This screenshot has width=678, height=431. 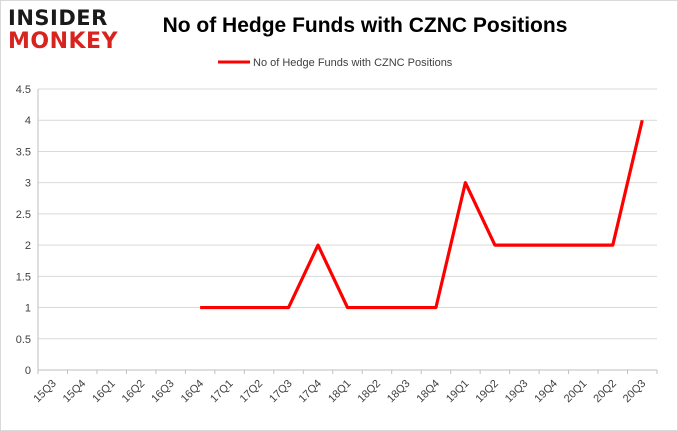 What do you see at coordinates (311, 392) in the screenshot?
I see `x-tick-label: 17Q4` at bounding box center [311, 392].